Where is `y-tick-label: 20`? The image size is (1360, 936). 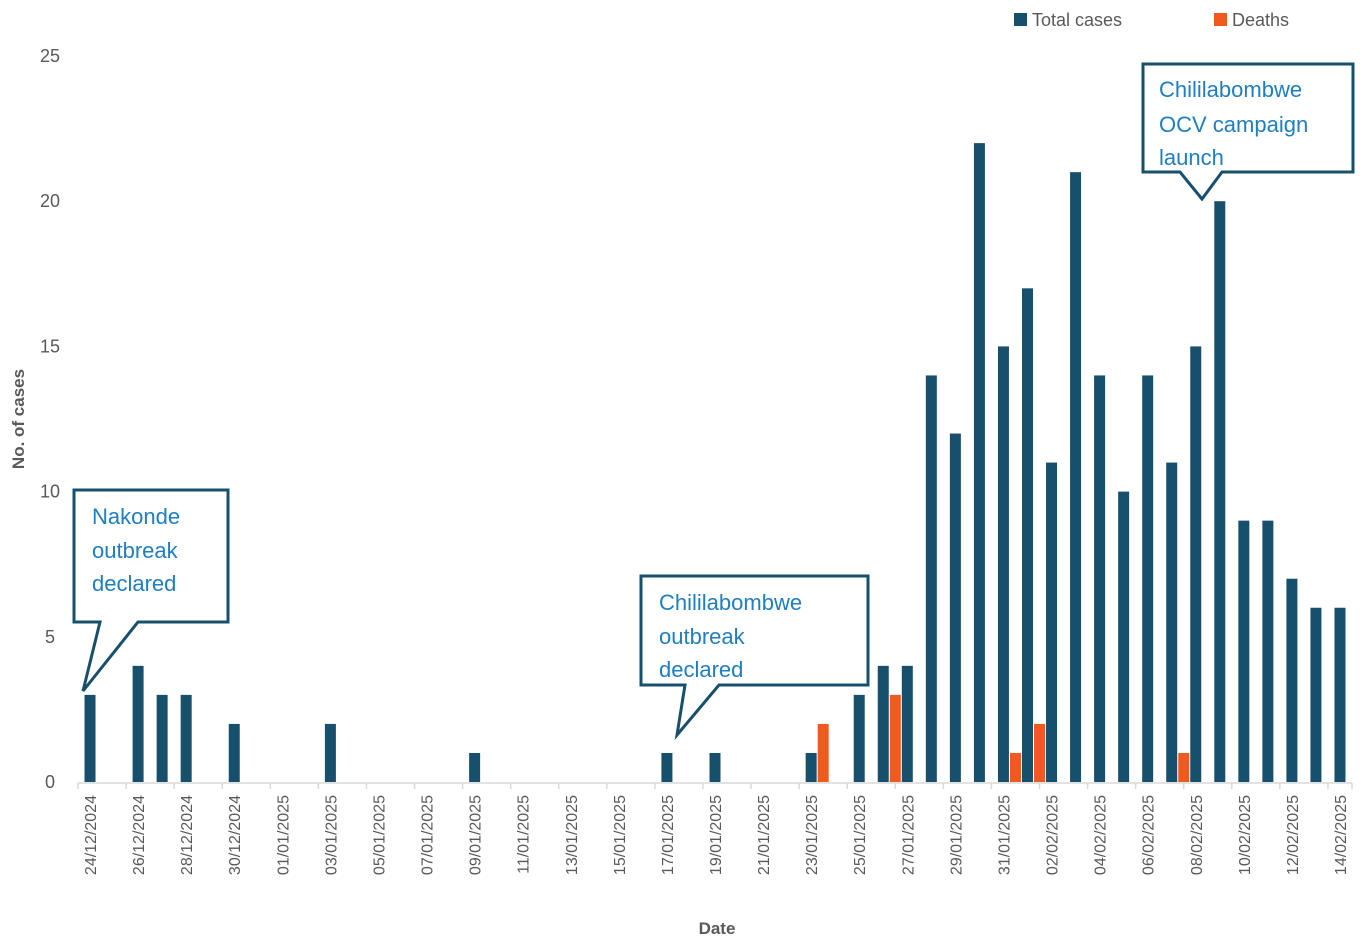
y-tick-label: 20 is located at coordinates (50, 201).